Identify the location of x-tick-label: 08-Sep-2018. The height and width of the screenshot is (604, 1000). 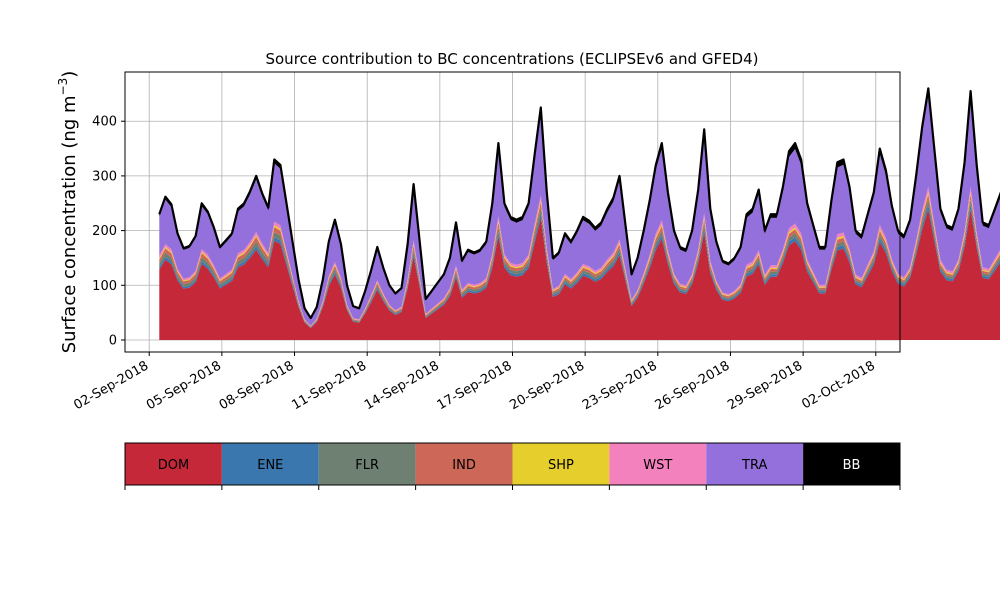
(257, 385).